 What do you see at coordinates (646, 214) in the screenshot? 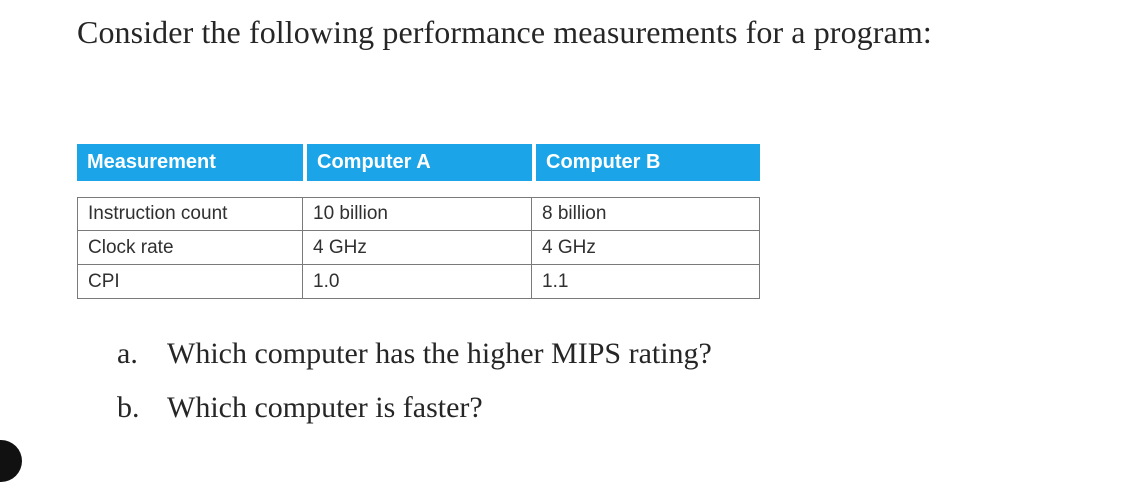
I see `cell-instruction-count-b: 8 billion` at bounding box center [646, 214].